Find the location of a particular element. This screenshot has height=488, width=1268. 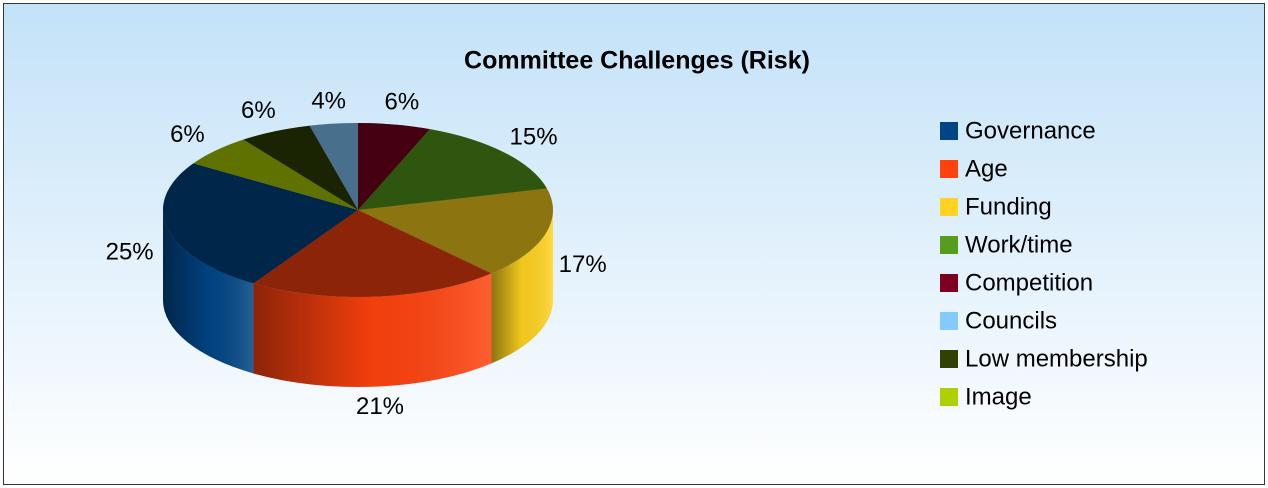

legend-label: Low membership is located at coordinates (1056, 358).